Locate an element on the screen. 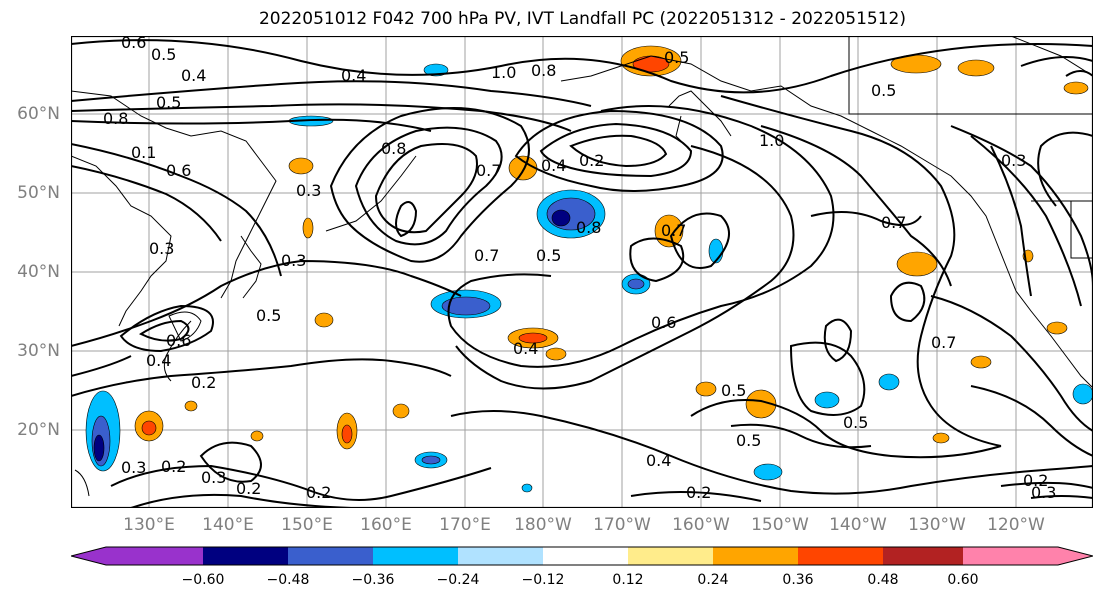 The height and width of the screenshot is (601, 1105). lat-label-60n: 60°N is located at coordinates (38, 114).